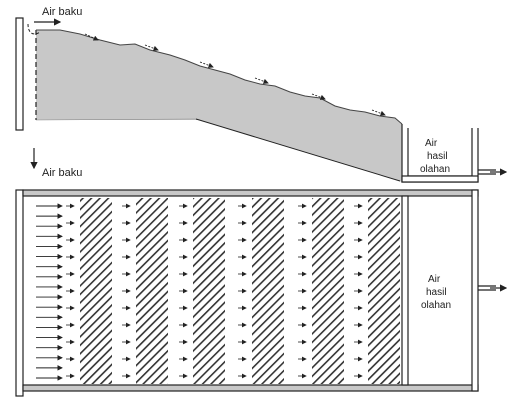 This screenshot has width=507, height=398. What do you see at coordinates (250, 193) in the screenshot?
I see `bottom-top-wall` at bounding box center [250, 193].